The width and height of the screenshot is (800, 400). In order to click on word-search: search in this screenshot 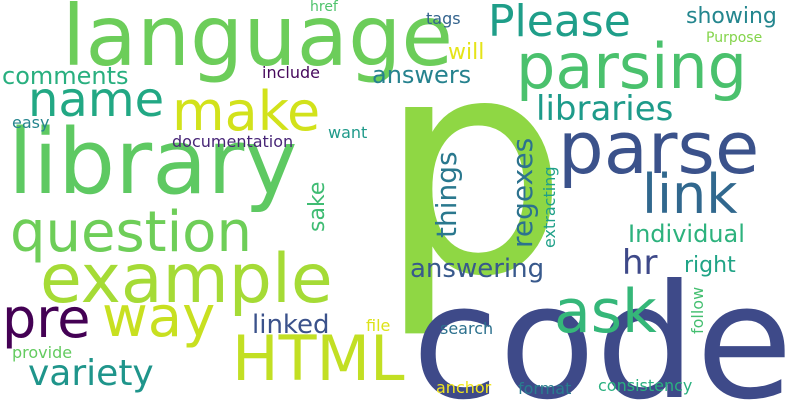, I will do `click(467, 328)`.